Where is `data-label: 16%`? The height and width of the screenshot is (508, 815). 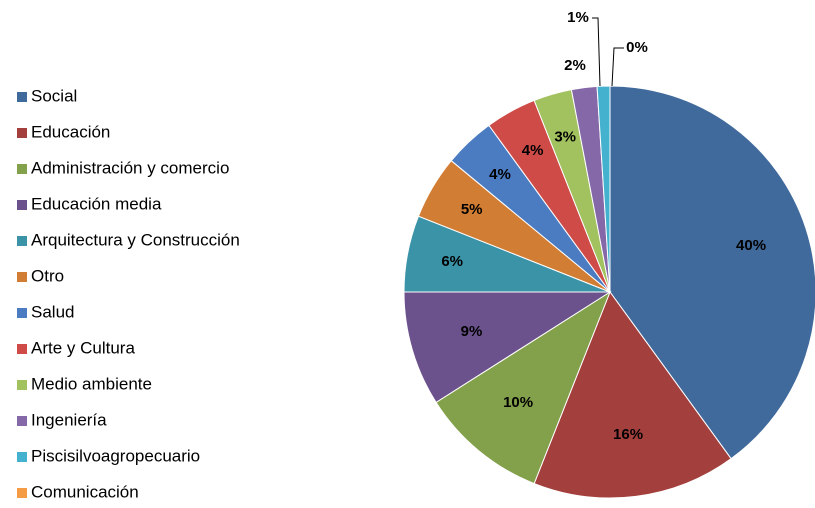
data-label: 16% is located at coordinates (628, 434).